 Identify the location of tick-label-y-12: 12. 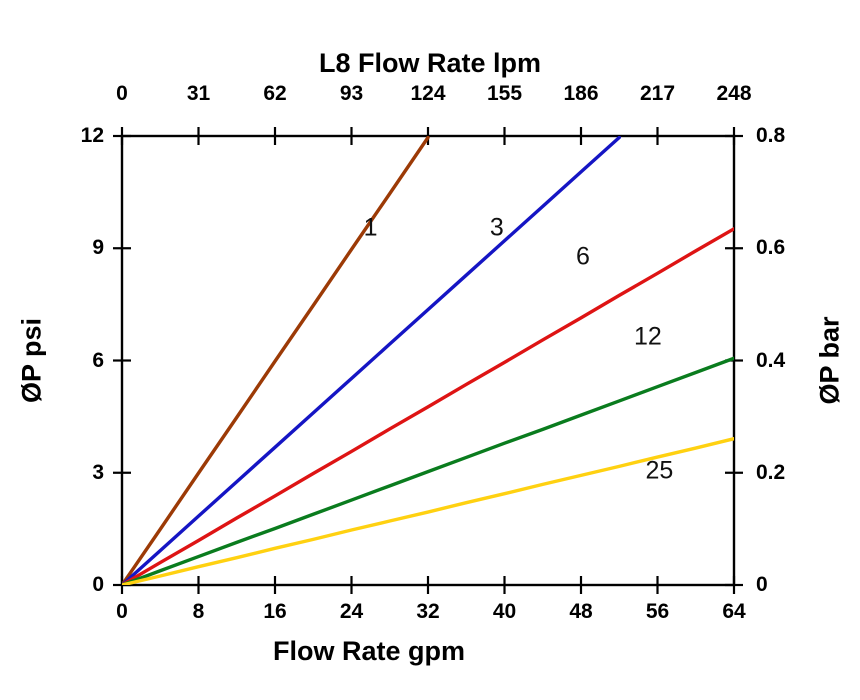
(92, 135).